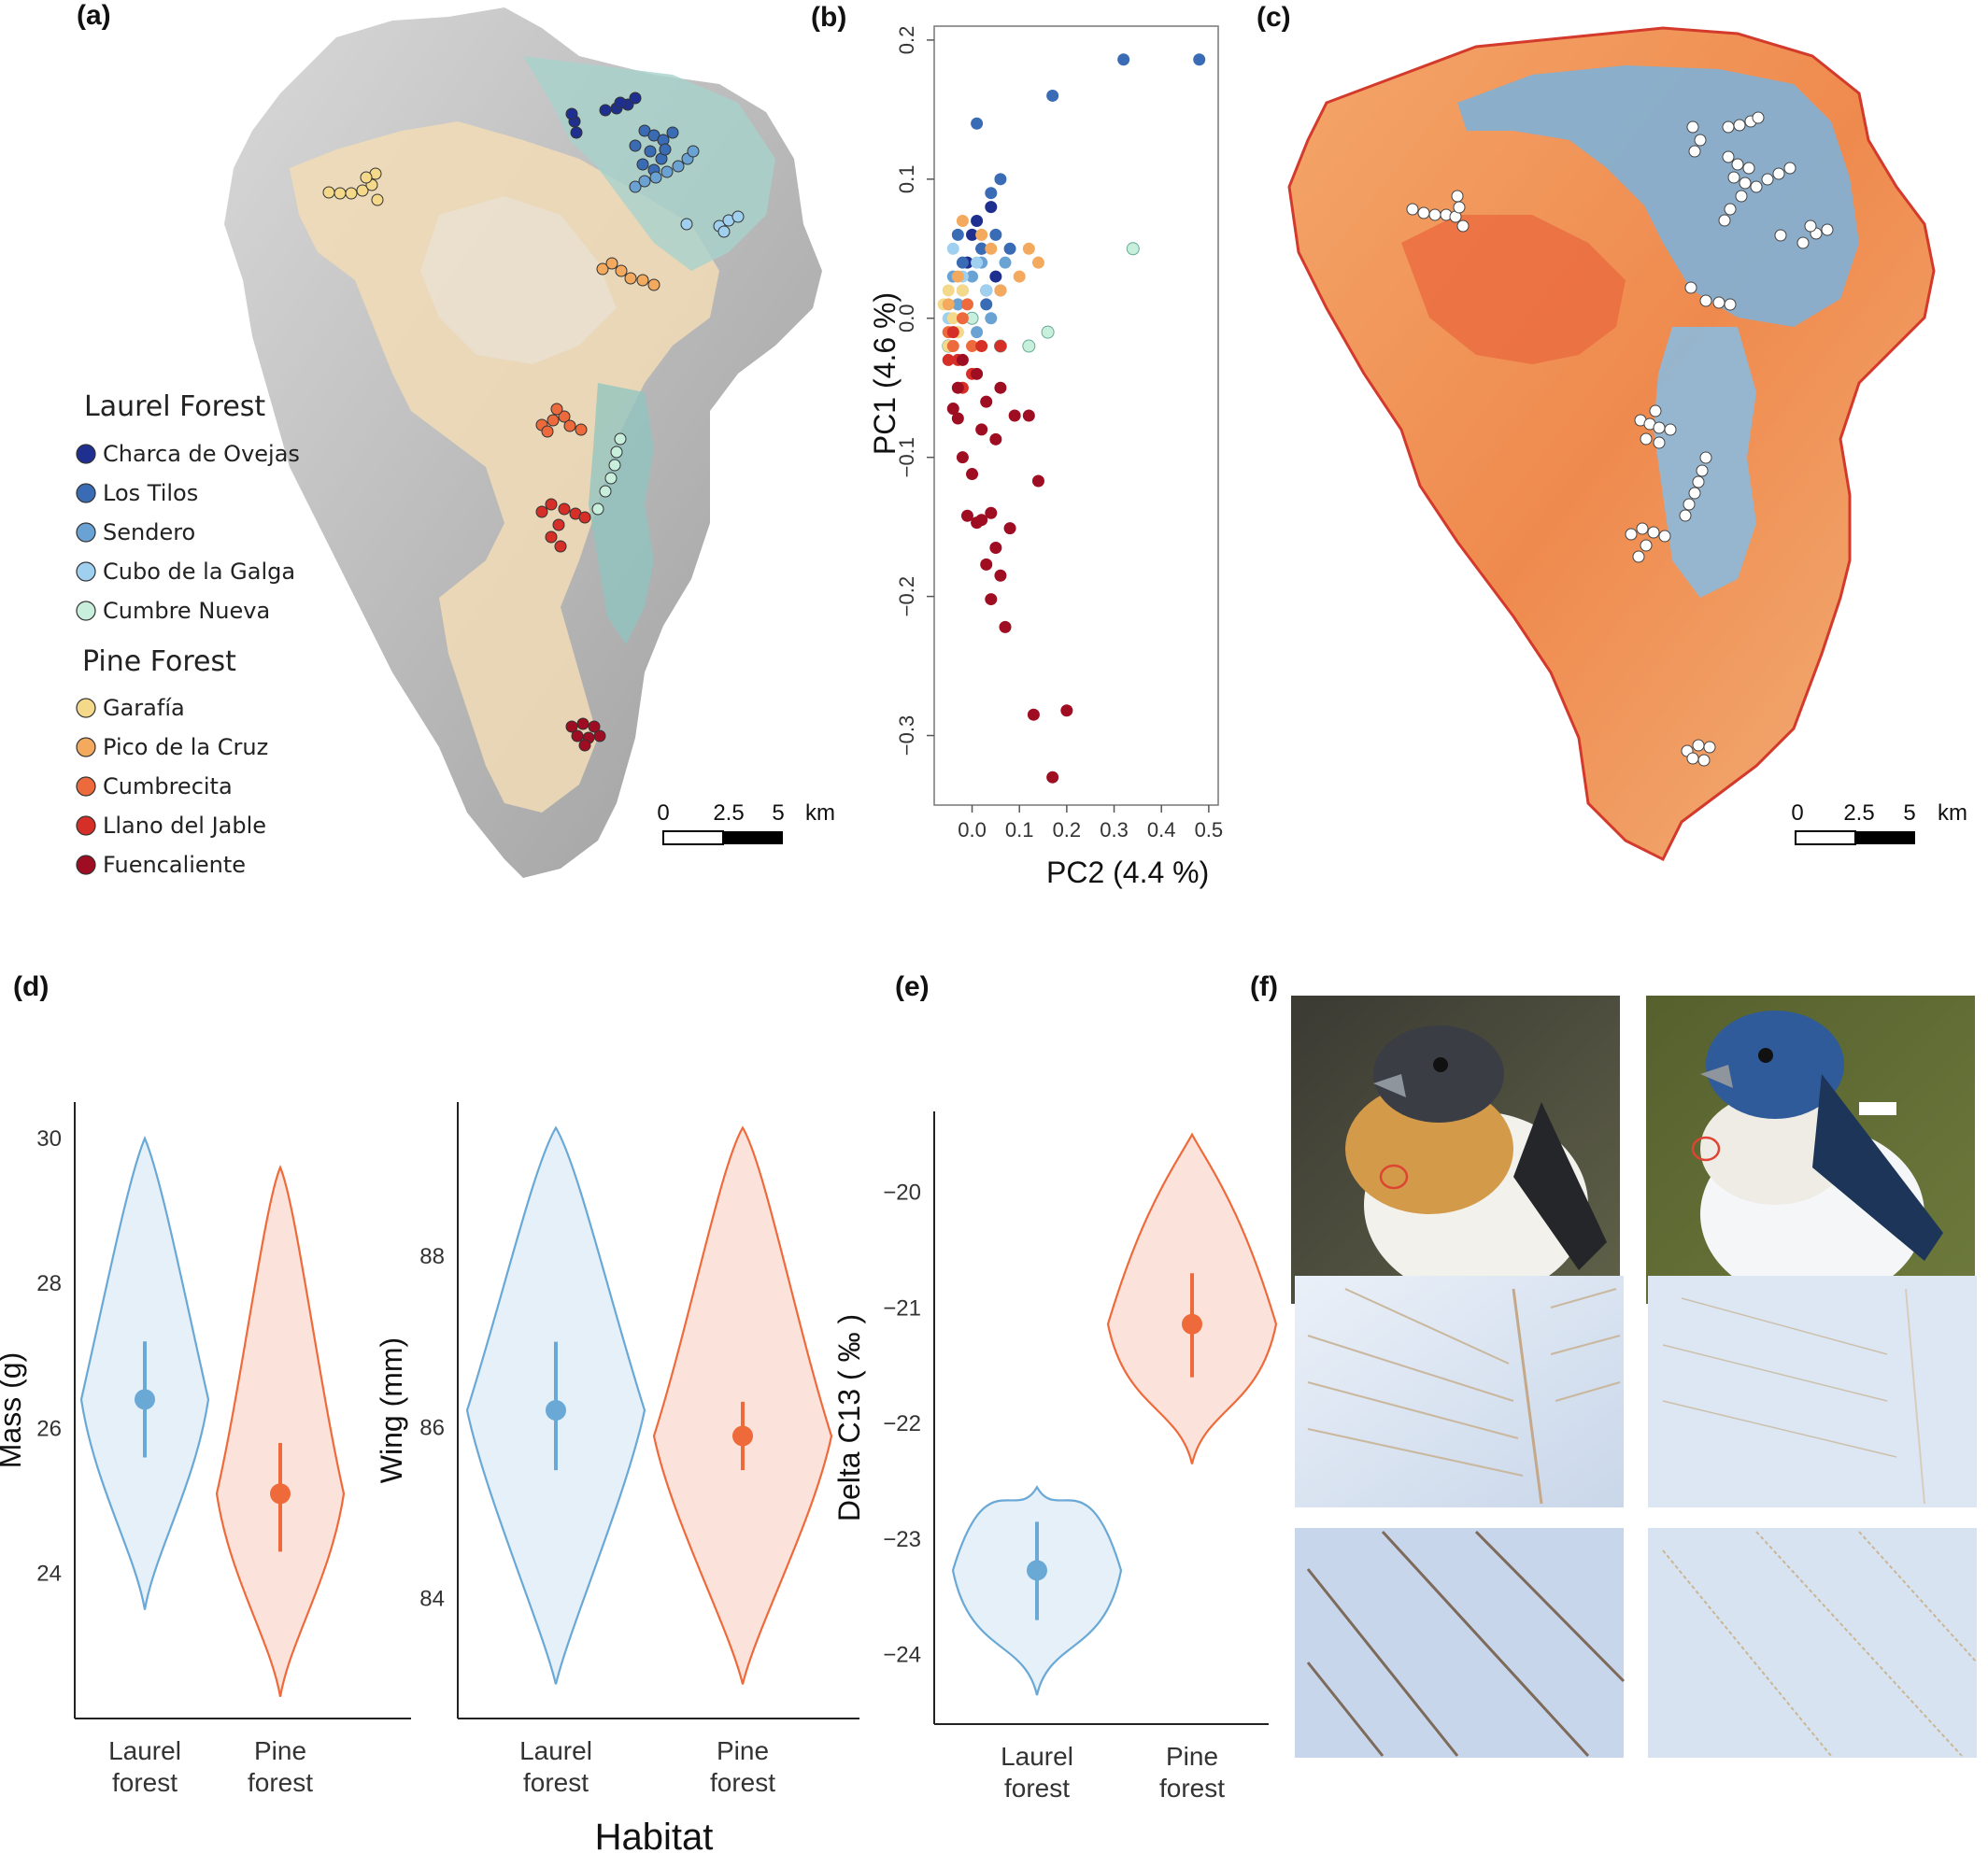 The width and height of the screenshot is (1988, 1853). Describe the element at coordinates (205, 1449) in the screenshot. I see `violin-chart-mass: 24 26 28 30 Mass (g) Laurel forest Pine forest` at that location.